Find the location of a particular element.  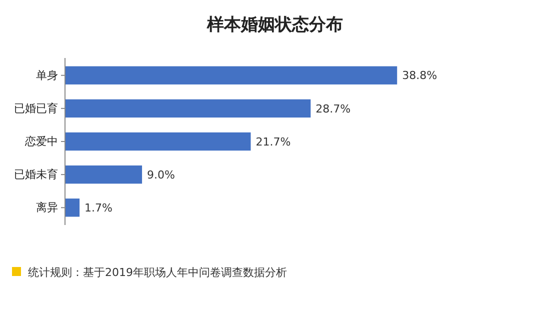

data-label: 38.8% is located at coordinates (420, 75).